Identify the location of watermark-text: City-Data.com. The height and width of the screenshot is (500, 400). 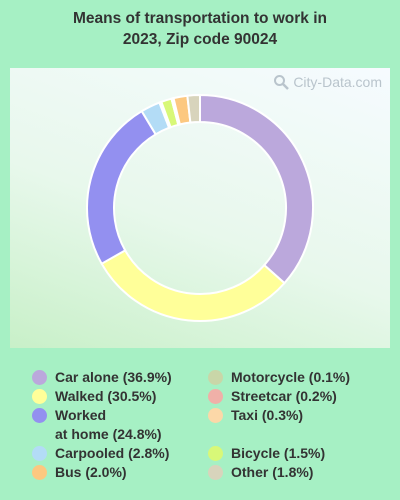
(337, 82).